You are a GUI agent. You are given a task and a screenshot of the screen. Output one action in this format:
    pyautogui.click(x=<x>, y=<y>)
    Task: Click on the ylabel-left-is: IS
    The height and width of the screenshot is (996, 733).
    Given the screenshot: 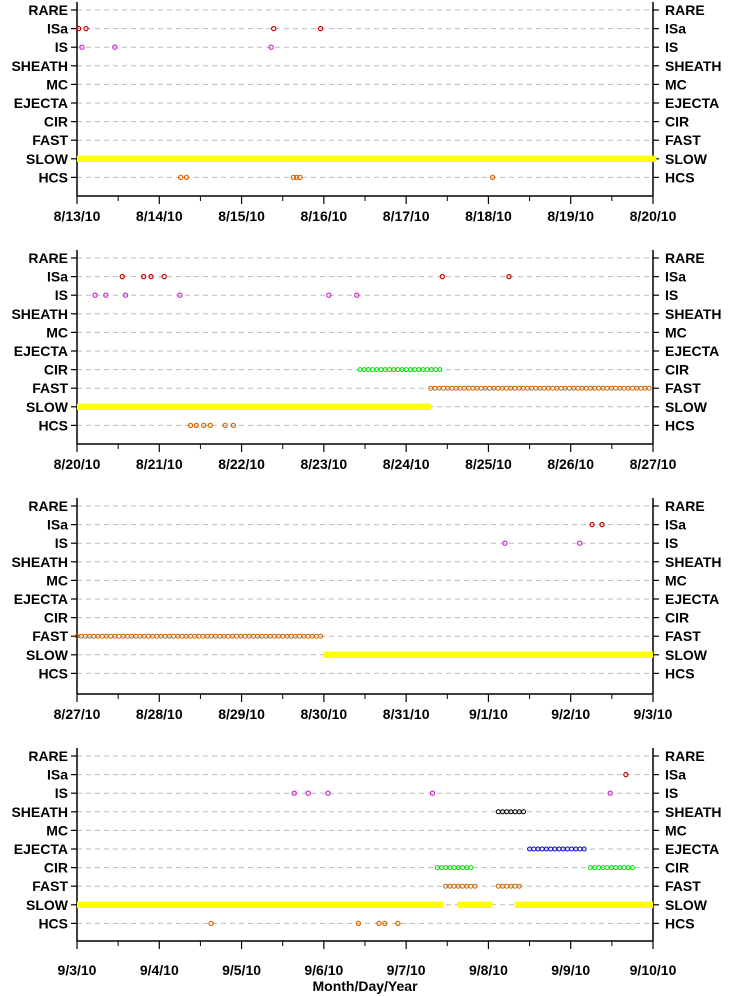 What is the action you would take?
    pyautogui.click(x=61, y=793)
    